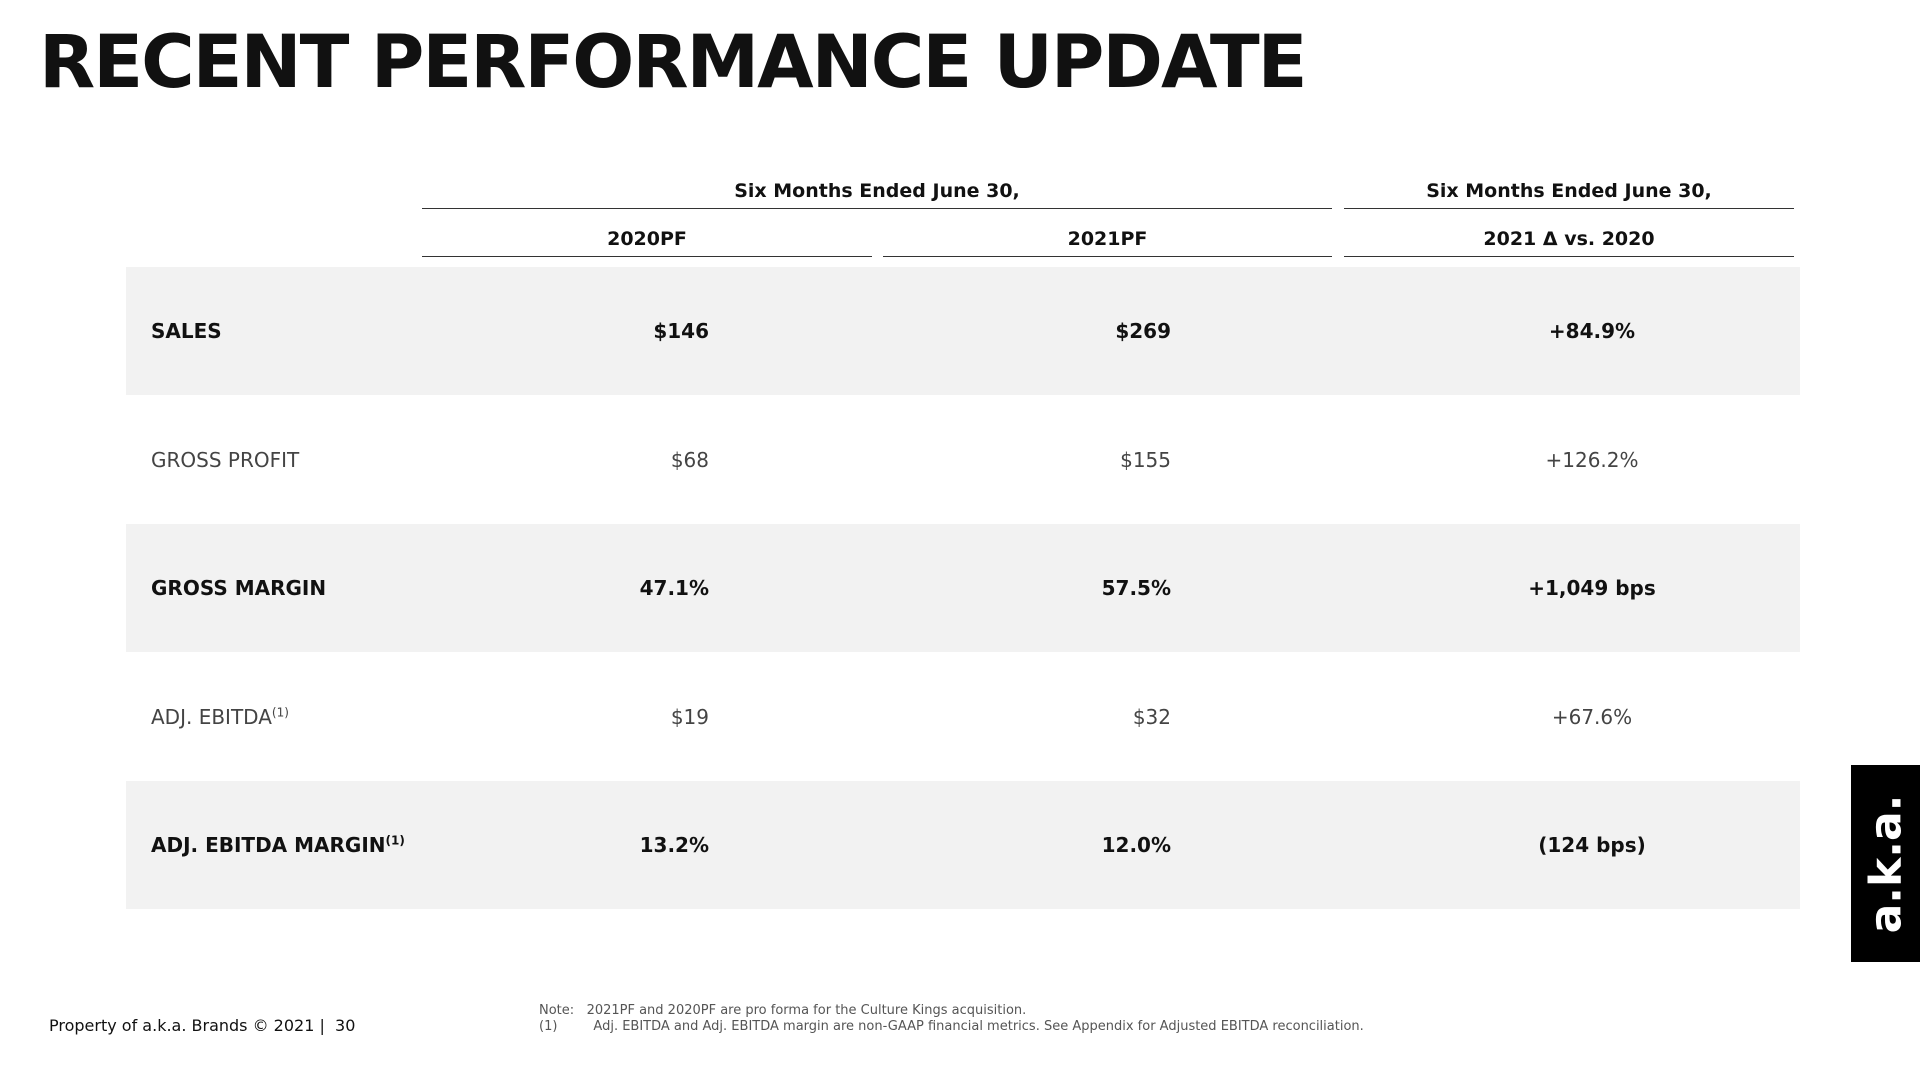  I want to click on table-row: ADJ. EBITDA(1) $19 $32 +67.6%, so click(963, 717).